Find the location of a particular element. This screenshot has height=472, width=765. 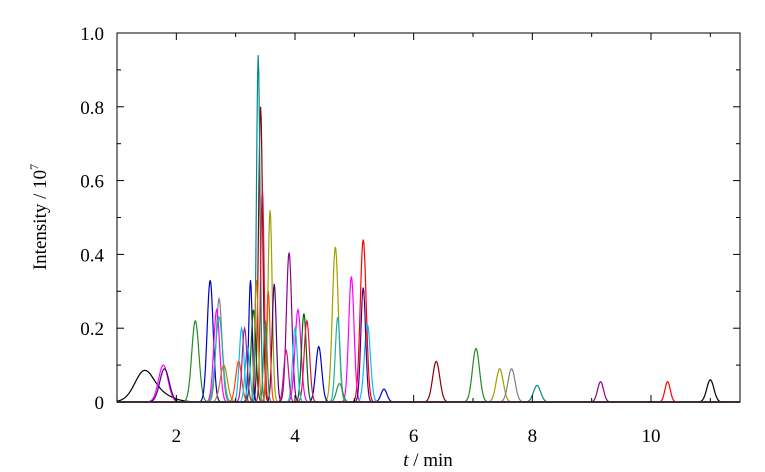

x-axis-title-symbol: t is located at coordinates (406, 460).